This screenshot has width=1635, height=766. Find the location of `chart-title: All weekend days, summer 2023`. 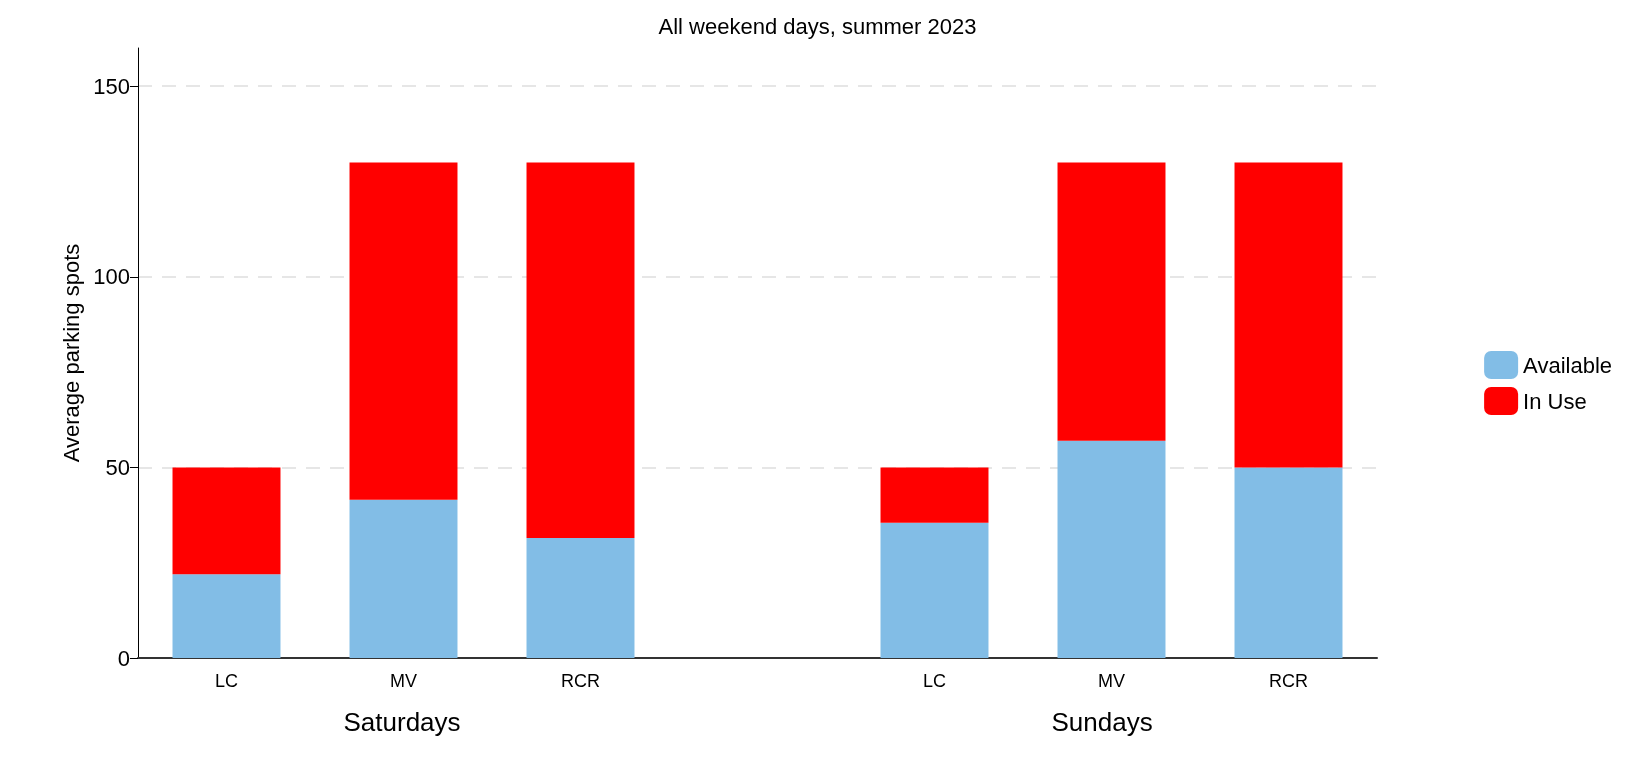

chart-title: All weekend days, summer 2023 is located at coordinates (817, 26).